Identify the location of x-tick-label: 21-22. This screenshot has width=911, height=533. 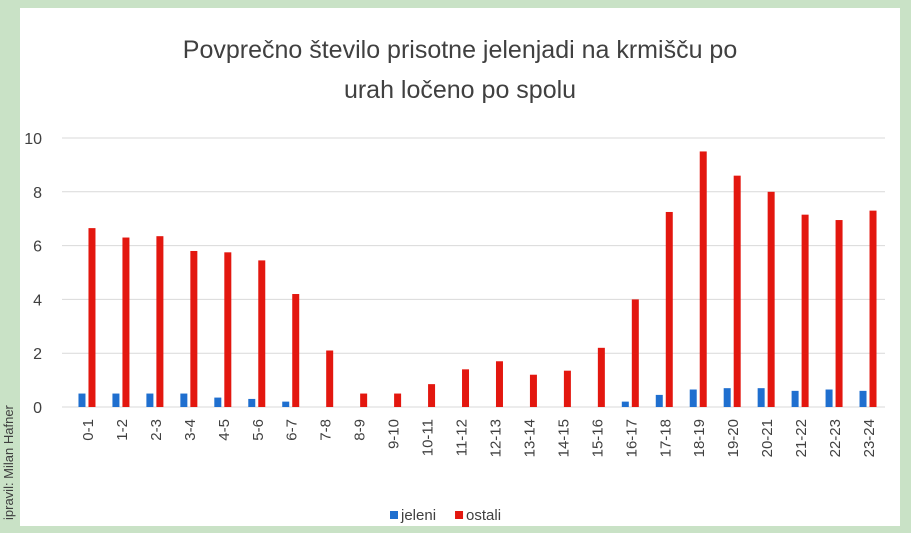
(801, 438).